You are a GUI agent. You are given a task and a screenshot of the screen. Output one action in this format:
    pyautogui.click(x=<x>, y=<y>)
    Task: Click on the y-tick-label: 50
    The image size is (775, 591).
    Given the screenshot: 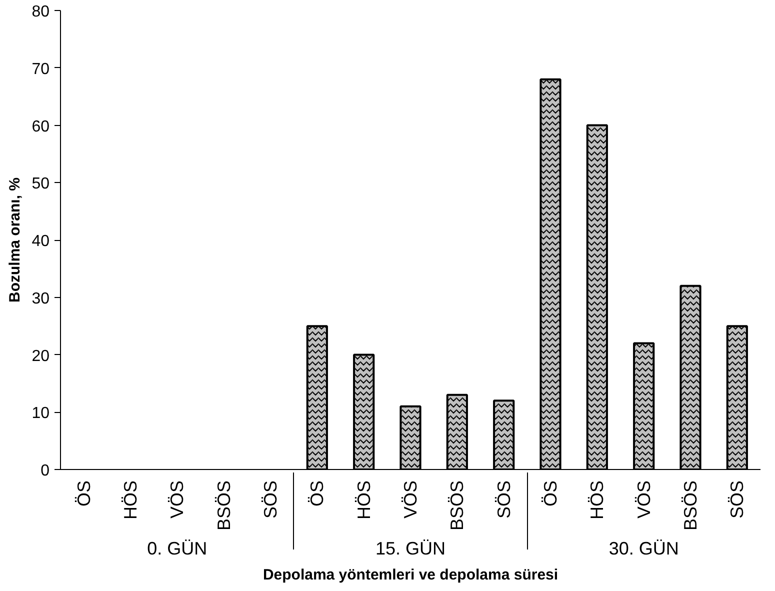 What is the action you would take?
    pyautogui.click(x=41, y=184)
    